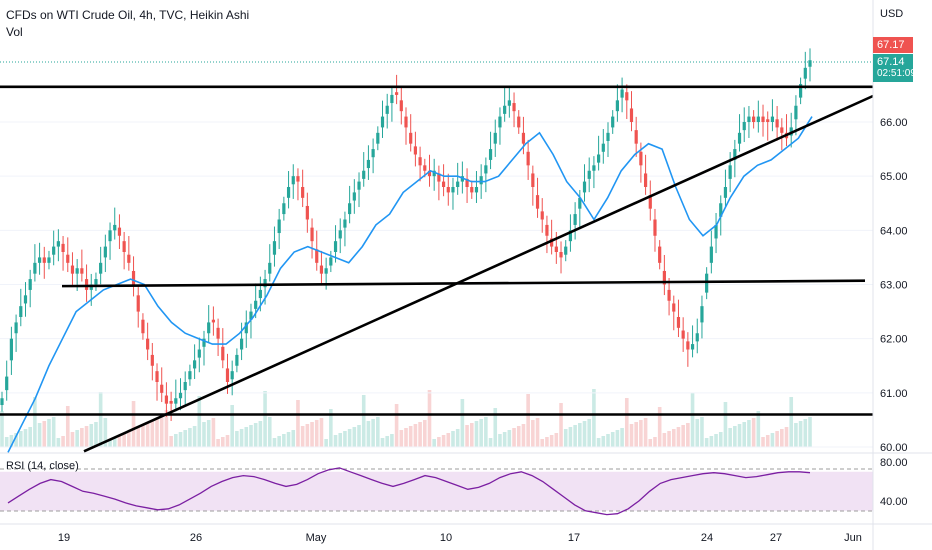 The image size is (932, 550). Describe the element at coordinates (894, 502) in the screenshot. I see `rsi-tick-label: 40.00` at that location.